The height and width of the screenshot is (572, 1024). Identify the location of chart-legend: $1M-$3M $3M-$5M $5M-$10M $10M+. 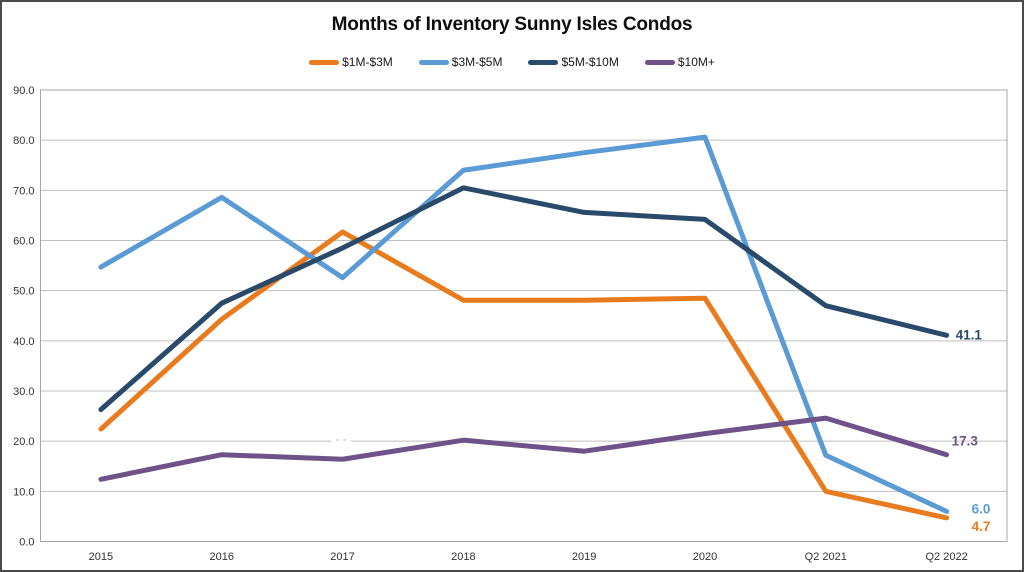
(512, 62).